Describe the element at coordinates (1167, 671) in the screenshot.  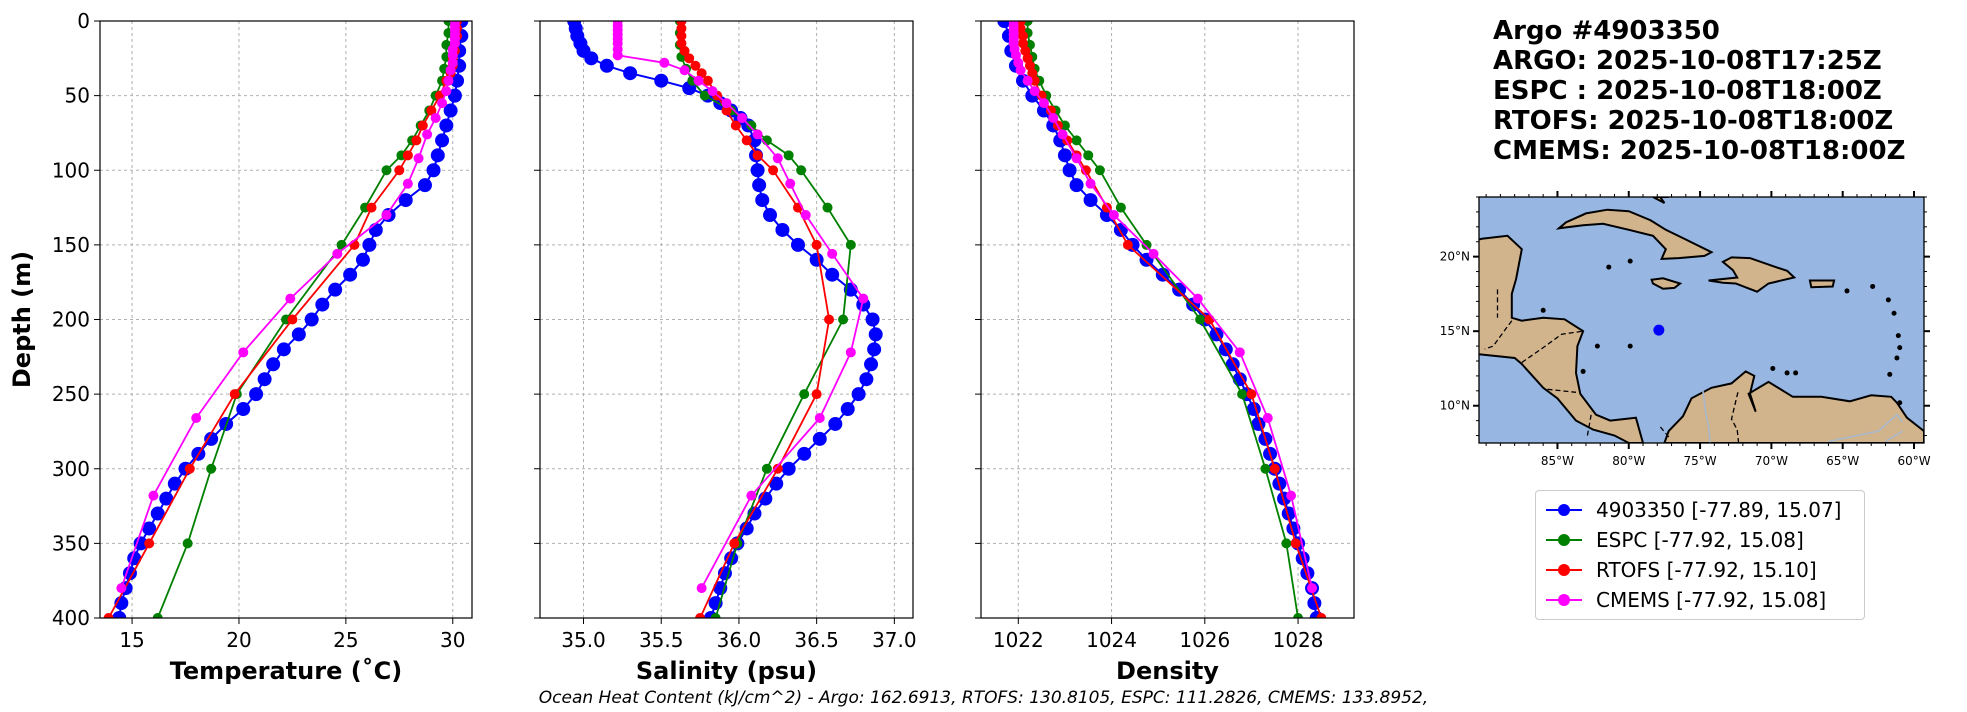
I see `x-axis-label: Density` at that location.